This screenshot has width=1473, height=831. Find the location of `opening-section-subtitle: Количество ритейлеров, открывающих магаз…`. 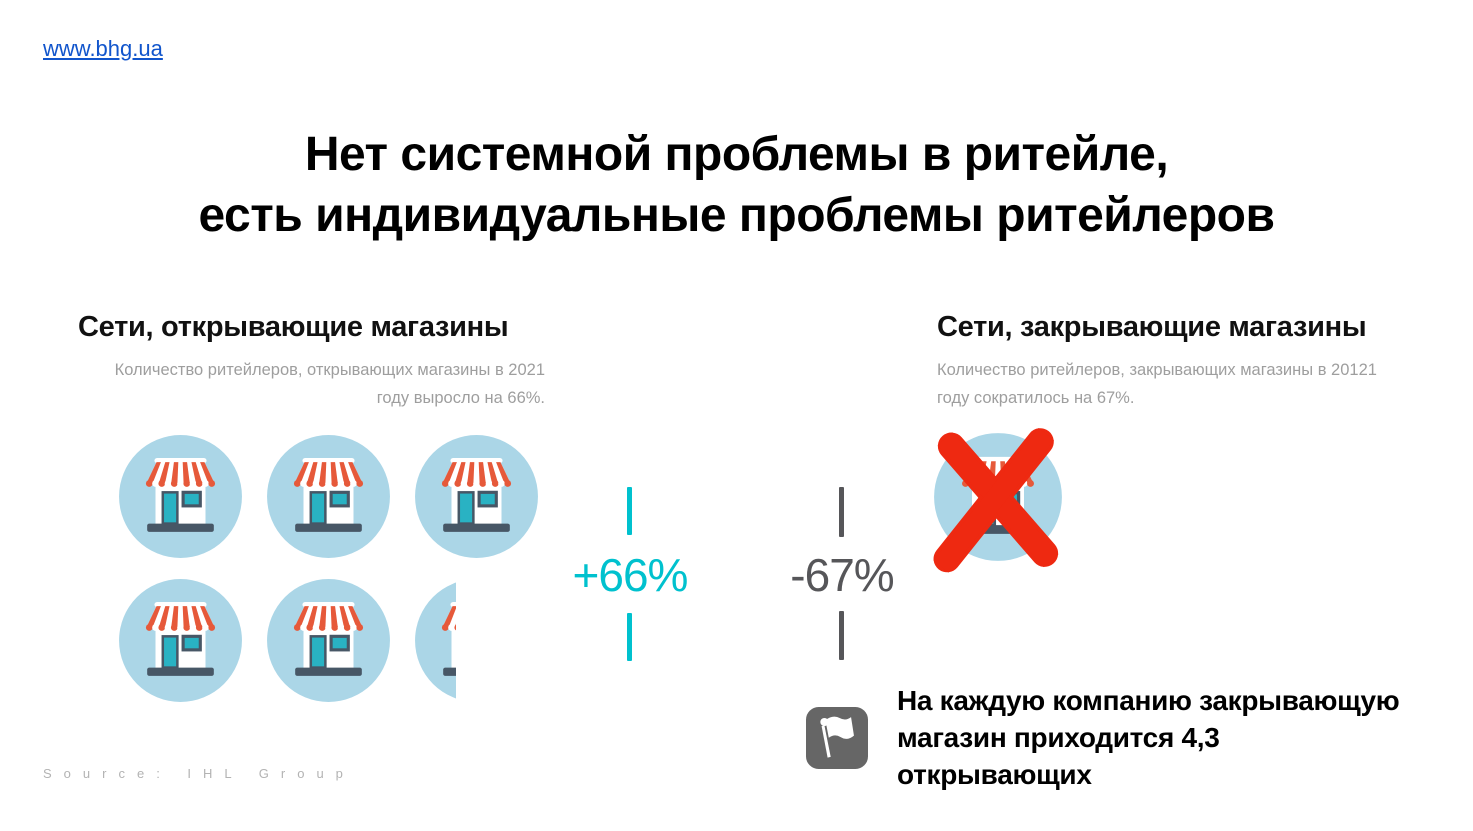

opening-section-subtitle: Количество ритейлеров, открывающих магаз… is located at coordinates (311, 384).